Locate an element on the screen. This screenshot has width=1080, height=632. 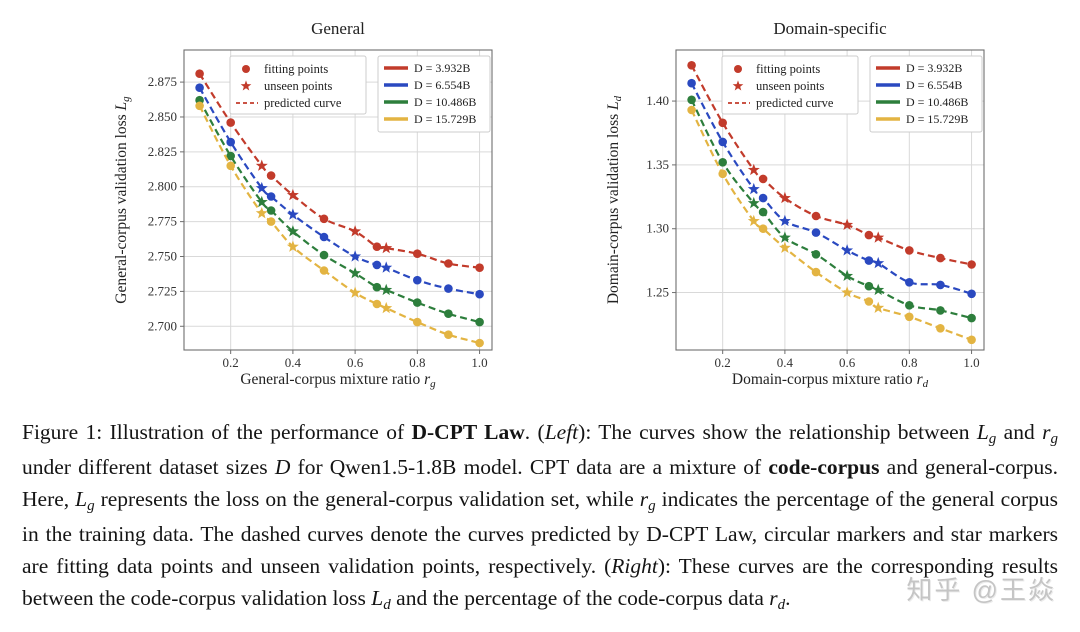
caption-text: . ( is located at coordinates (534, 432).